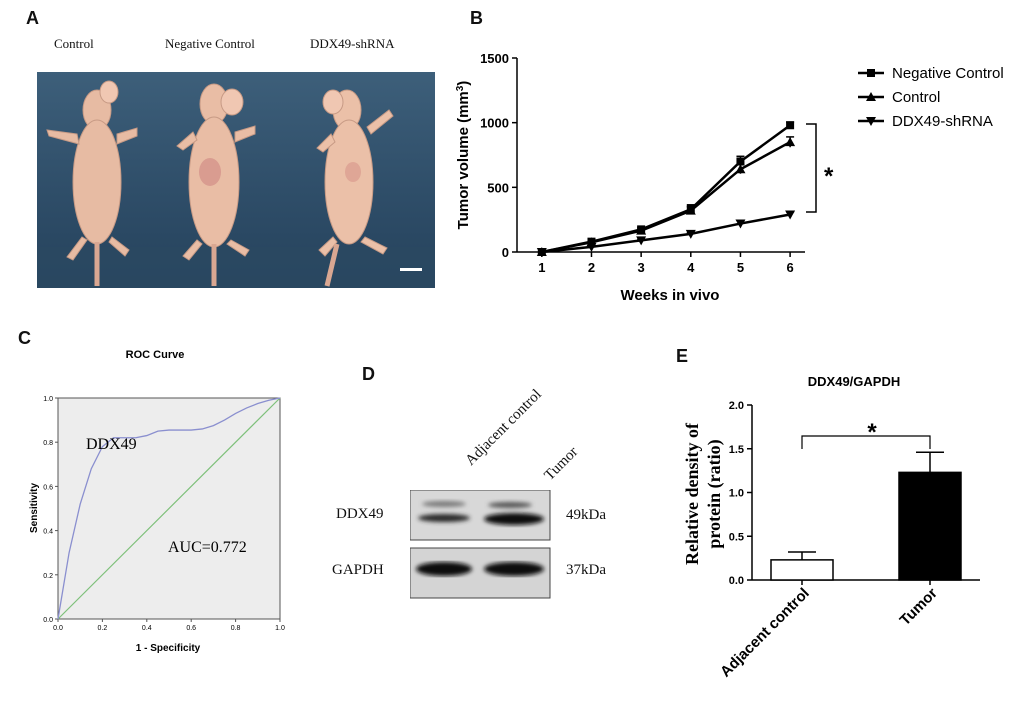 This screenshot has height=704, width=1020. Describe the element at coordinates (48, 532) in the screenshot. I see `c-y-tick-label: 0.4` at that location.